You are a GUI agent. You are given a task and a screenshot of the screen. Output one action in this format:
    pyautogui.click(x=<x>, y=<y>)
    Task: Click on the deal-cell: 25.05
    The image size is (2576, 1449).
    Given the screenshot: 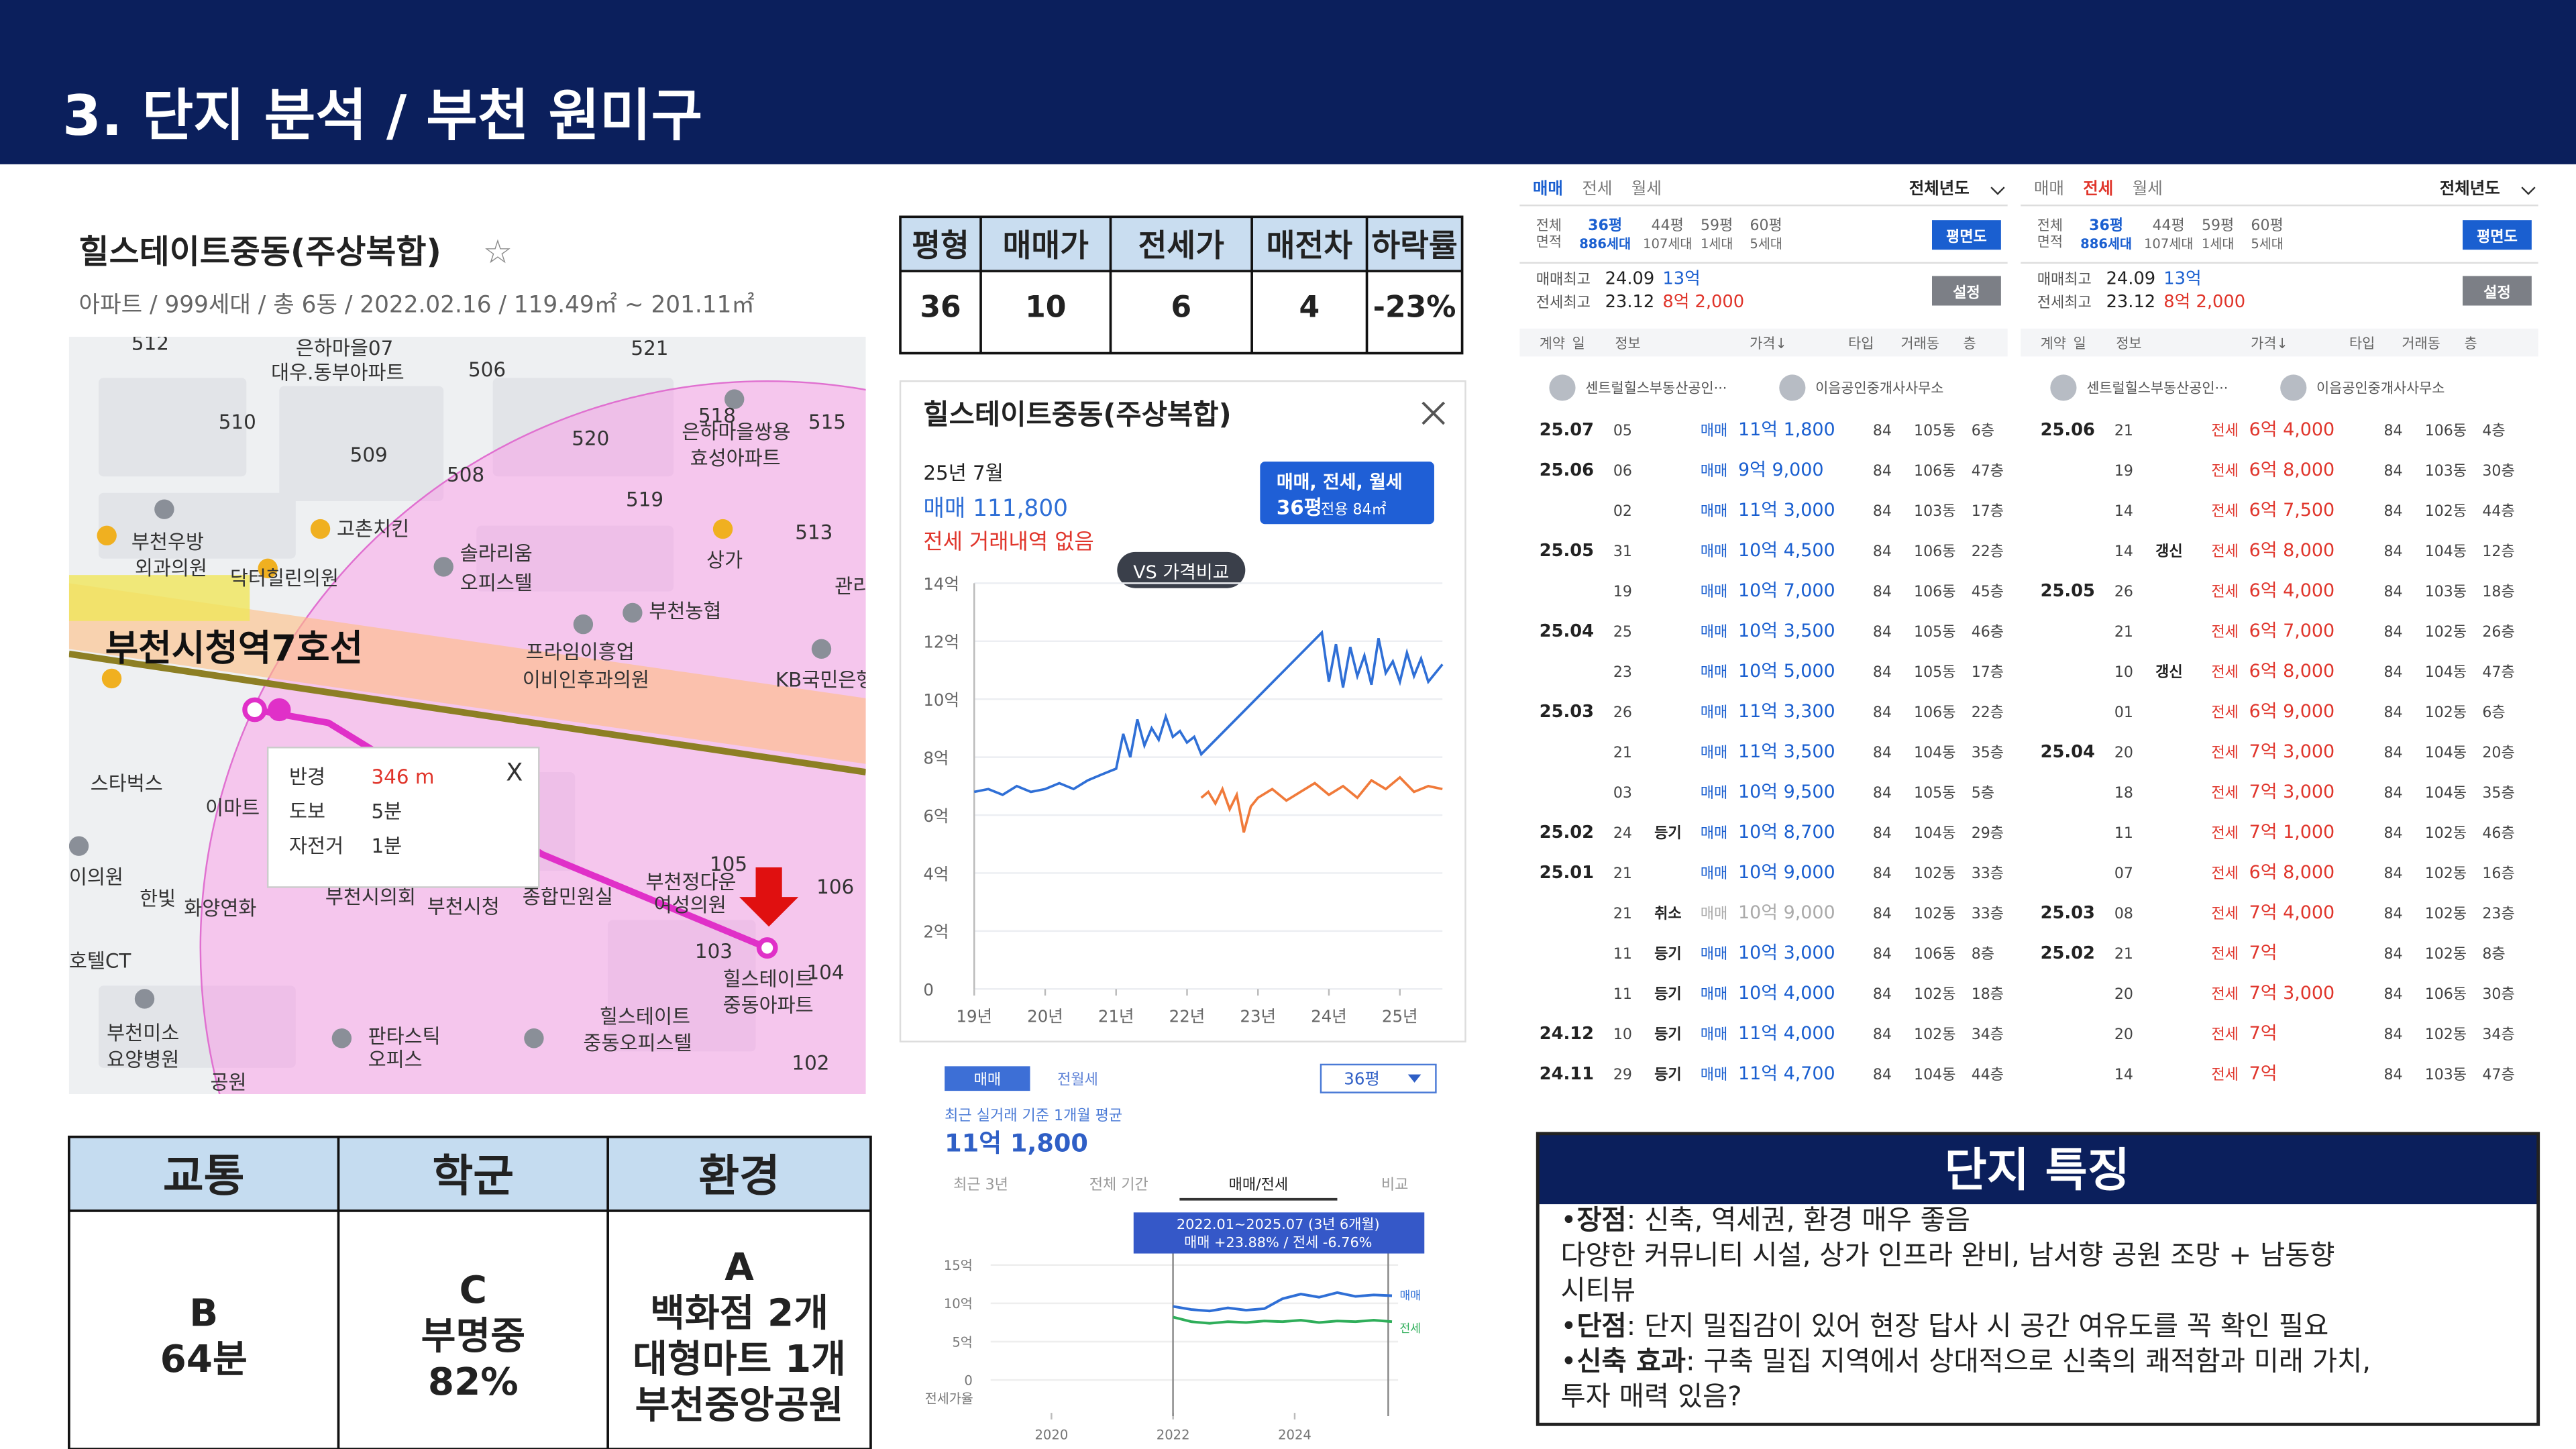 What is the action you would take?
    pyautogui.click(x=1567, y=551)
    